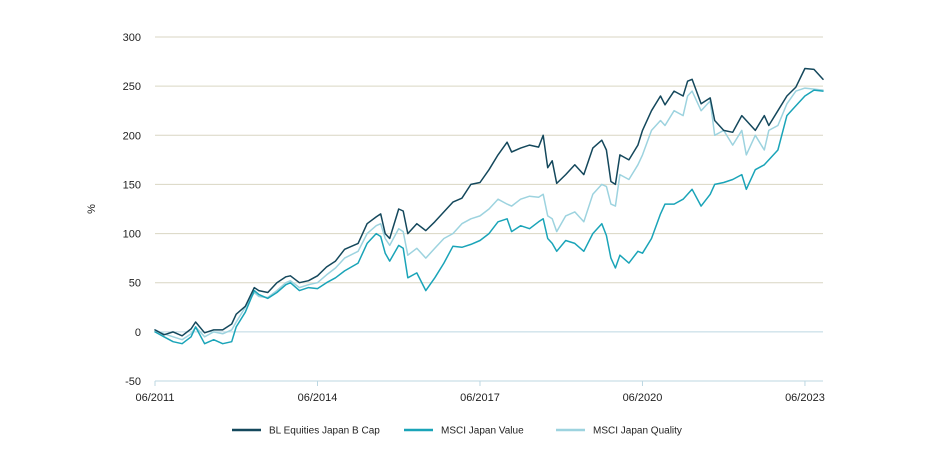 The height and width of the screenshot is (453, 928). I want to click on y-axis-tick-labels: -50 0 50 100 150 200 250 300, so click(132, 210).